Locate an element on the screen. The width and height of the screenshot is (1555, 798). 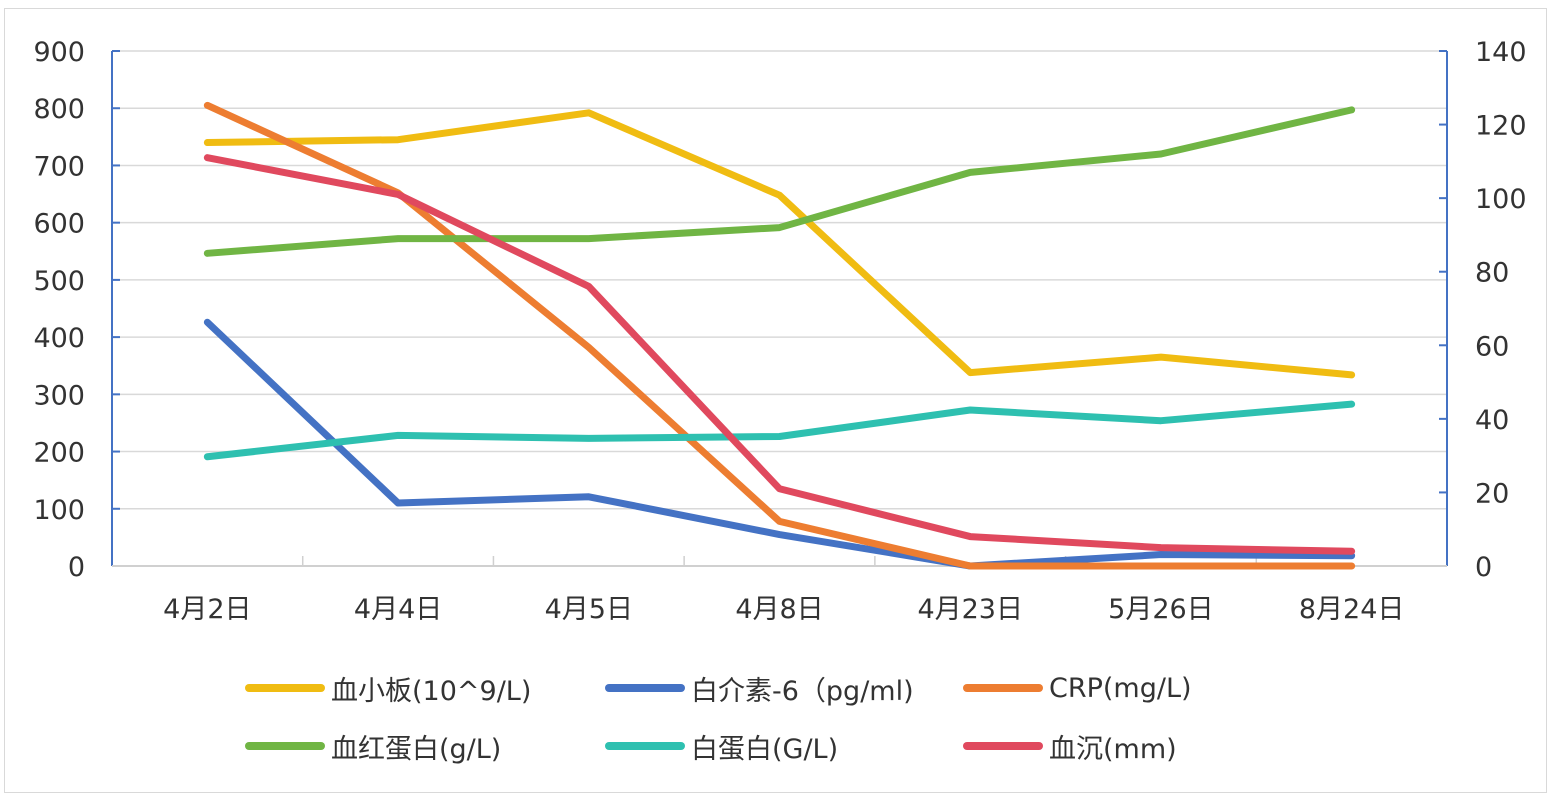
x-tick-label: 4月8日 is located at coordinates (779, 609).